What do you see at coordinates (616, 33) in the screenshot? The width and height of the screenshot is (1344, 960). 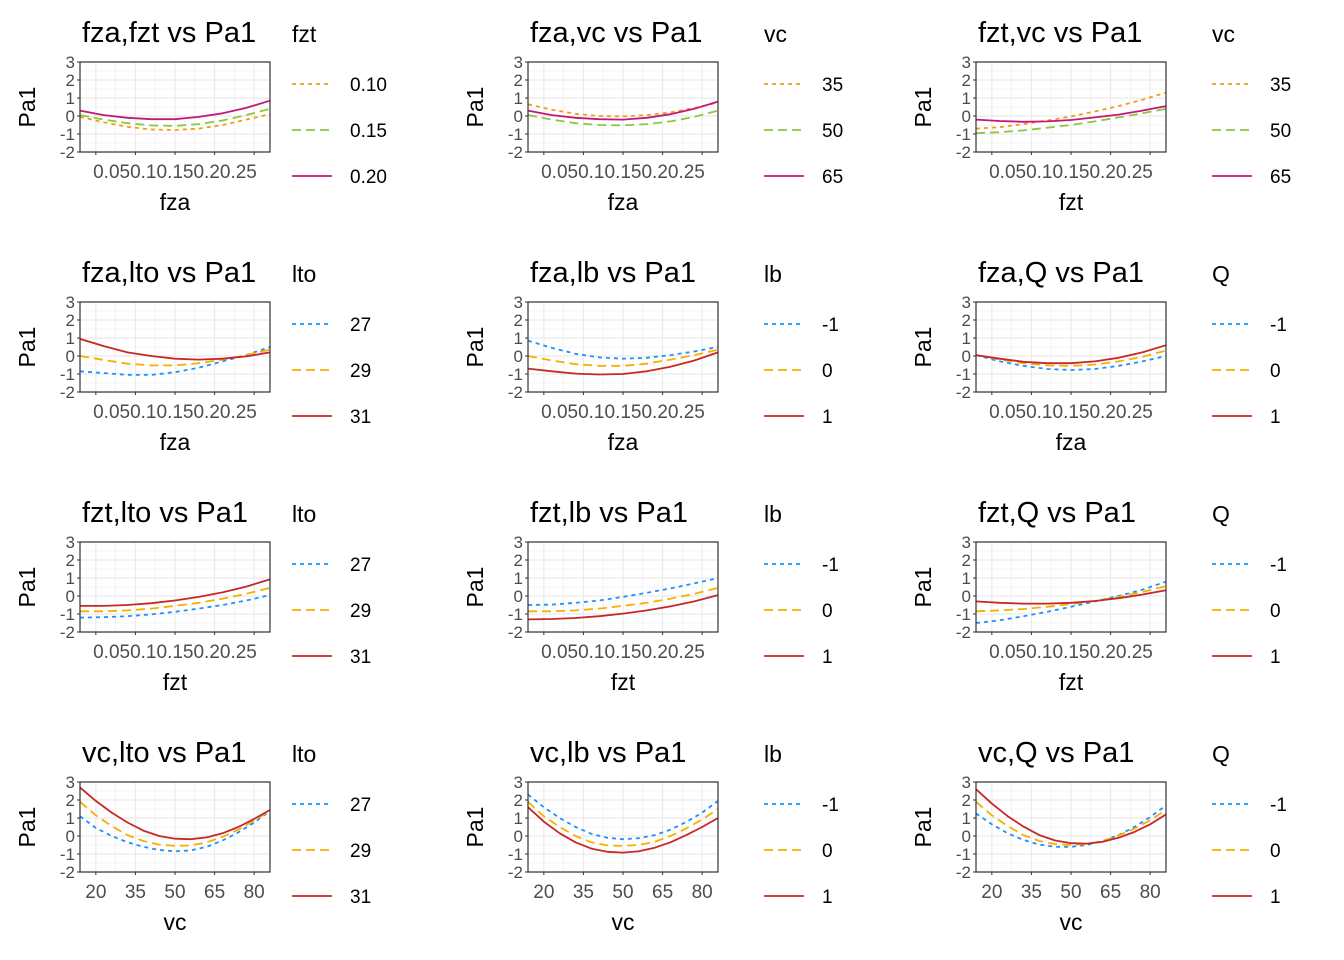 I see `panel-title: fza,vc vs Pa1` at bounding box center [616, 33].